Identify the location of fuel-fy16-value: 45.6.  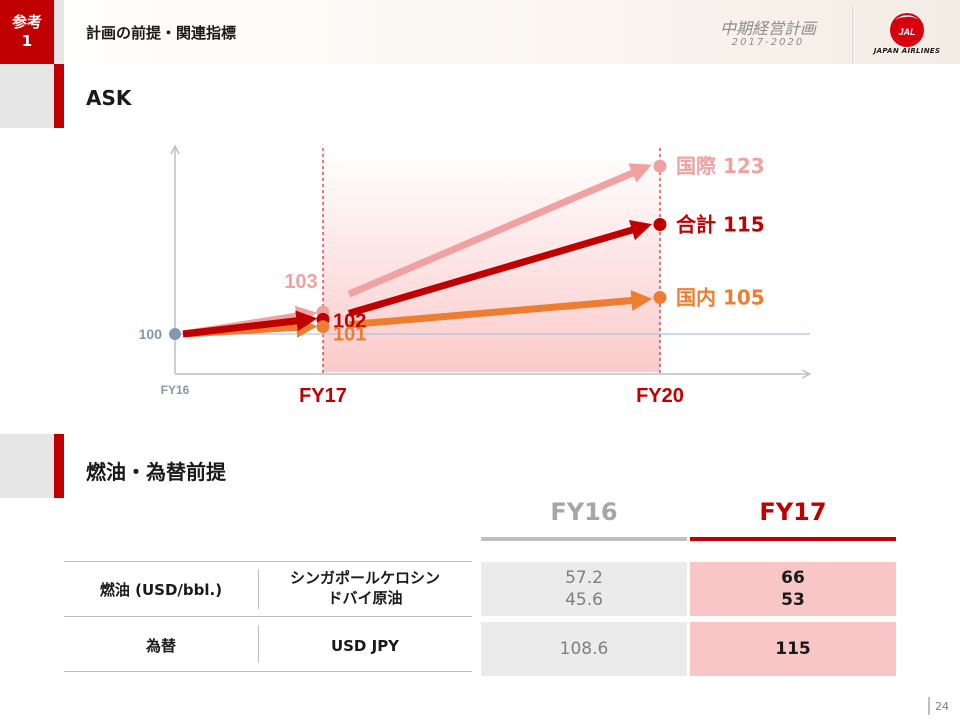
(584, 600).